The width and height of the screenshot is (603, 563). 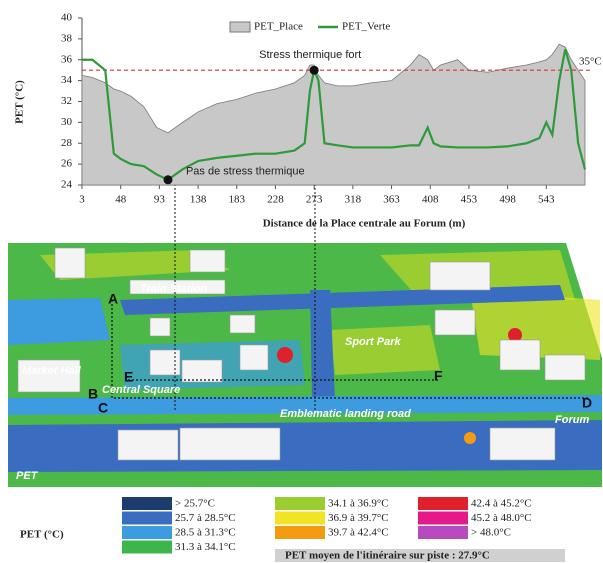 I want to click on x-tick-label: 408, so click(x=430, y=200).